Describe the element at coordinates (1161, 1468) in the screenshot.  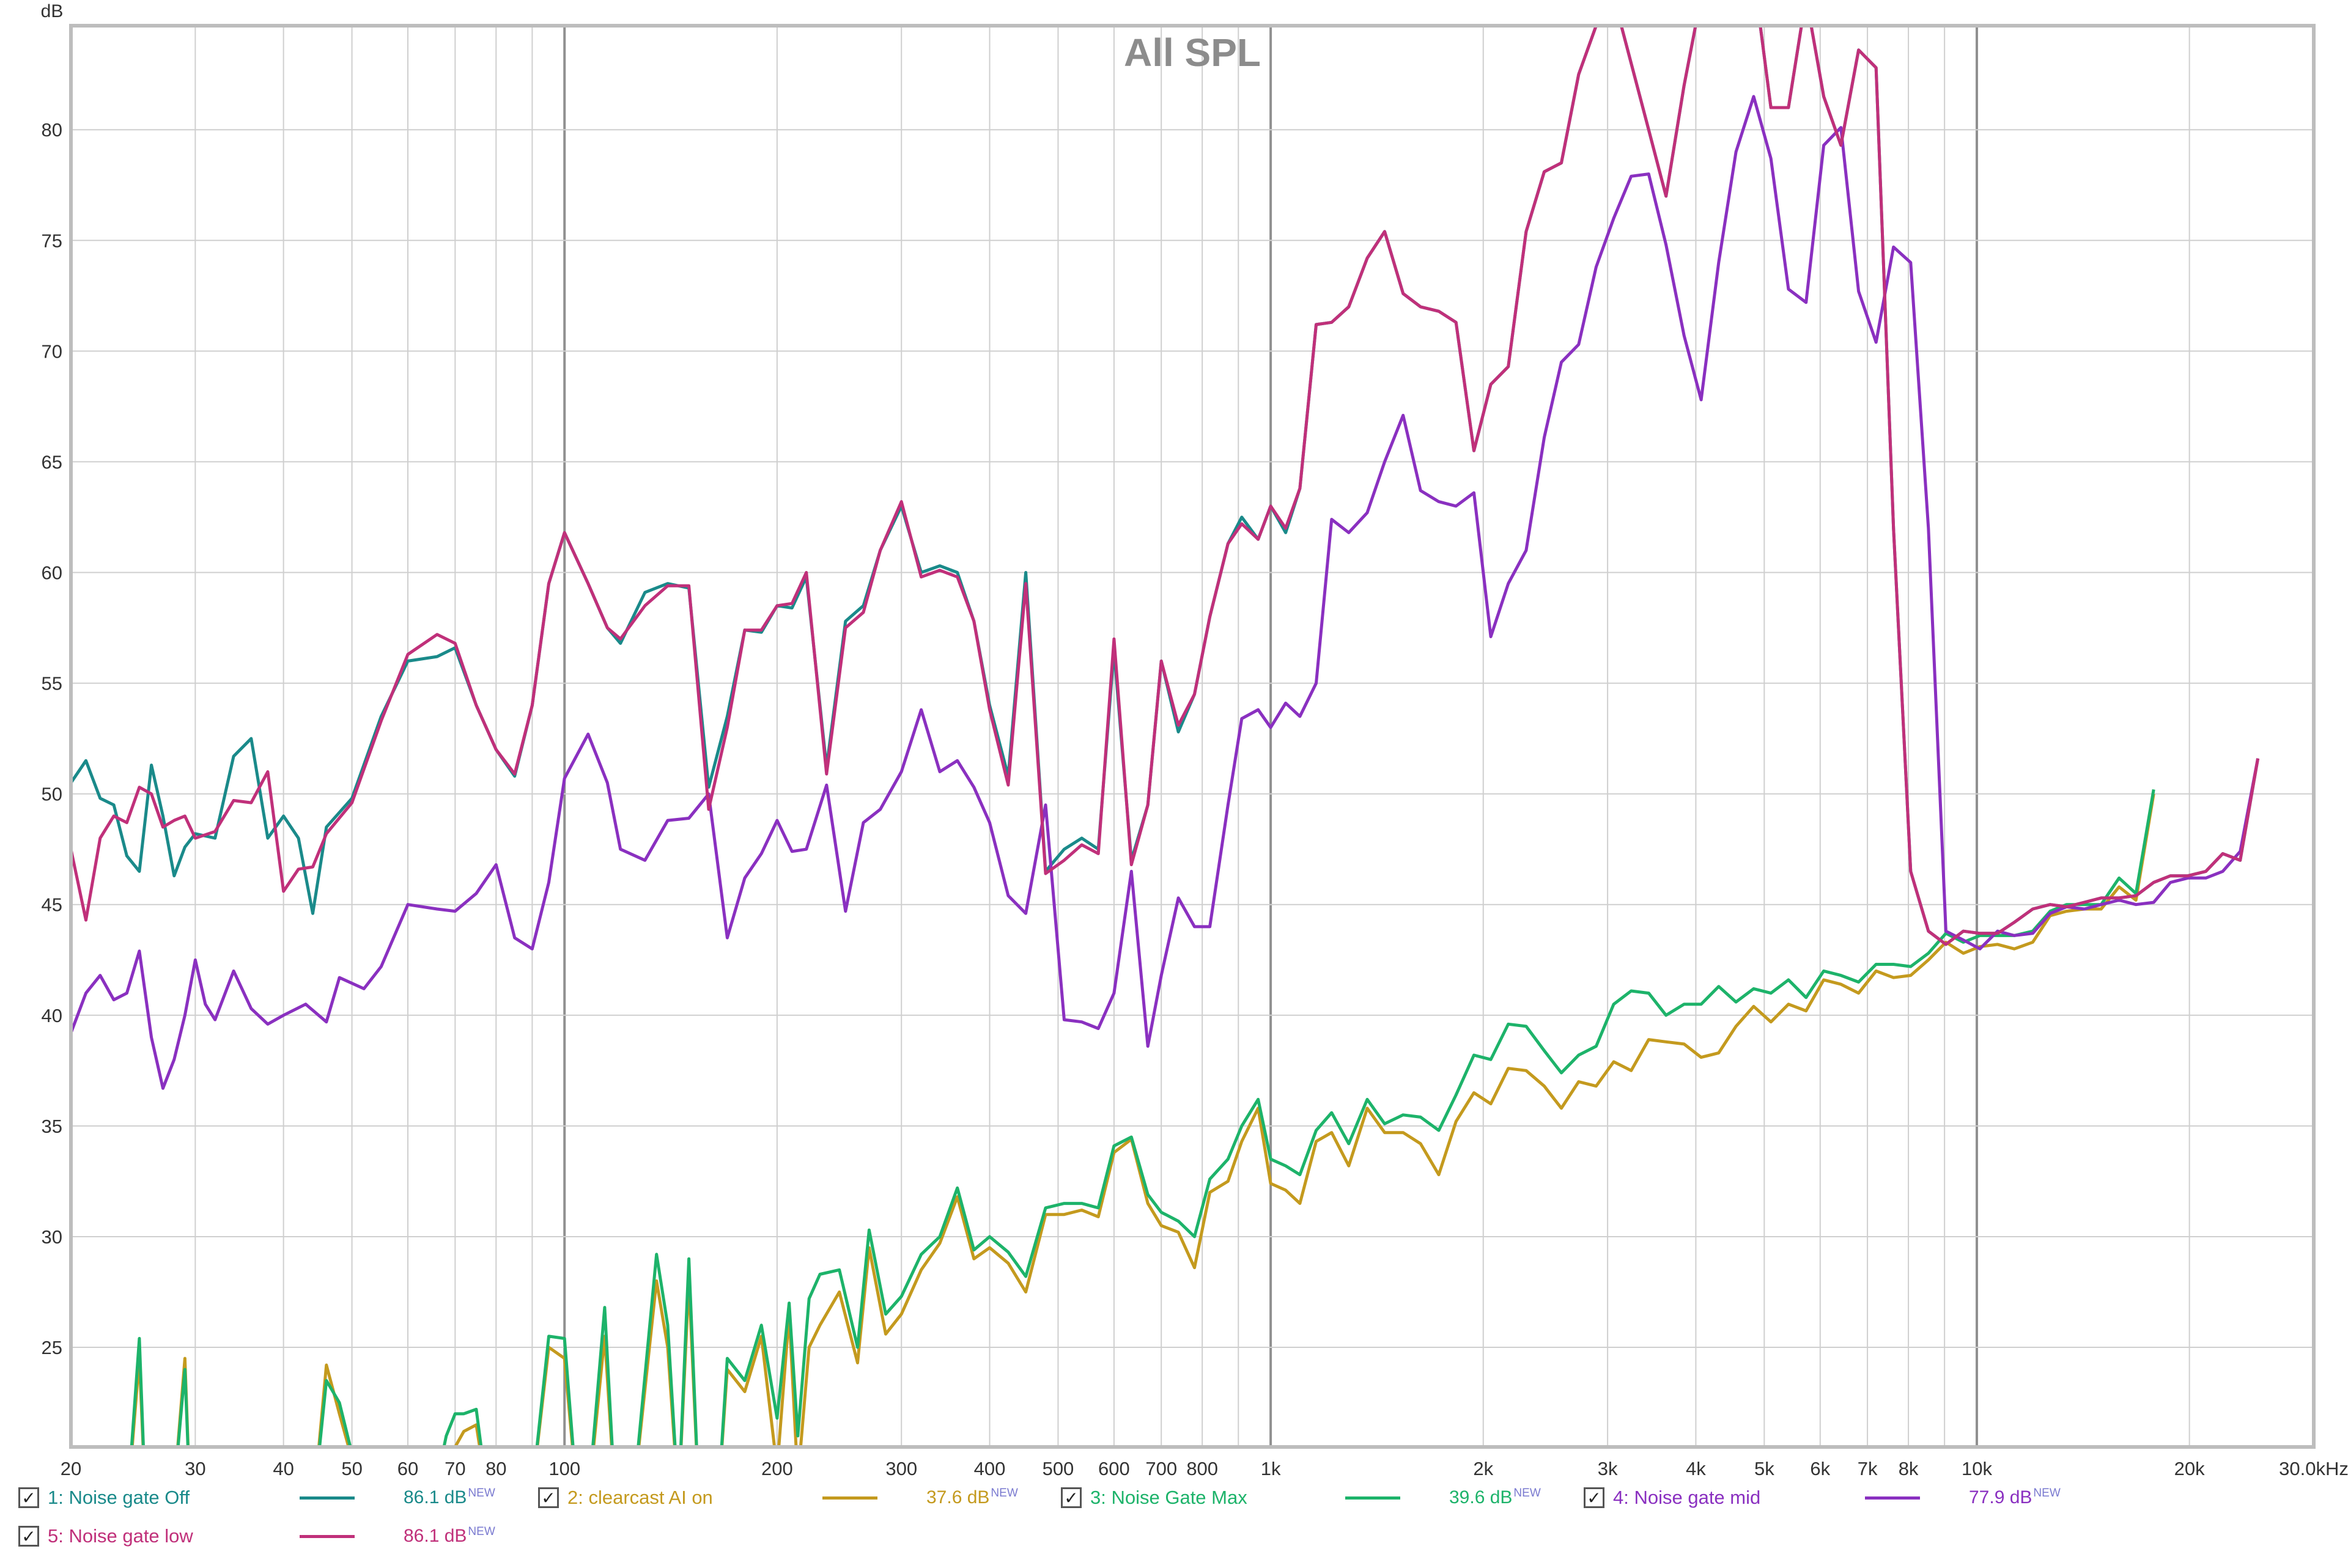
I see `x-tick-label: 700` at that location.